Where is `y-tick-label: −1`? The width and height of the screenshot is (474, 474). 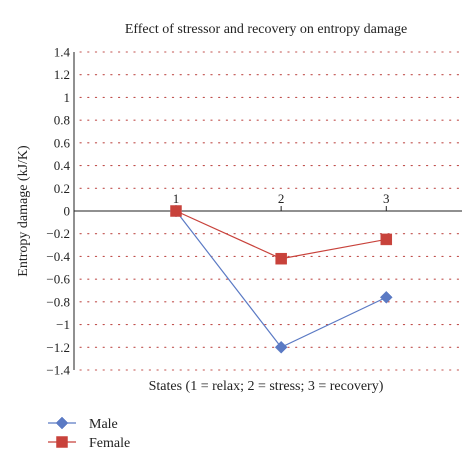
y-tick-label: −1 is located at coordinates (63, 324).